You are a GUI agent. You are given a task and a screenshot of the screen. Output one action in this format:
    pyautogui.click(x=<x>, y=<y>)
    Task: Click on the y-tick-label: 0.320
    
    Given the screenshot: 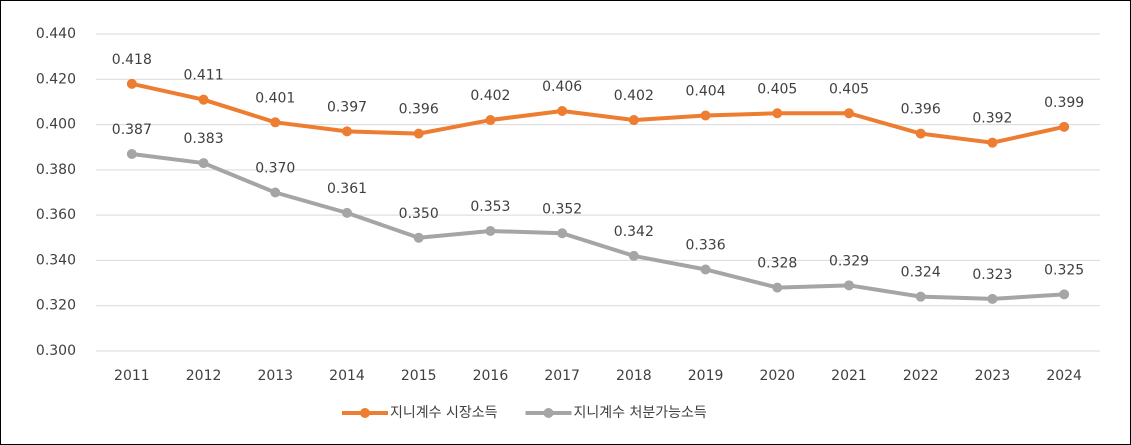 What is the action you would take?
    pyautogui.click(x=56, y=306)
    